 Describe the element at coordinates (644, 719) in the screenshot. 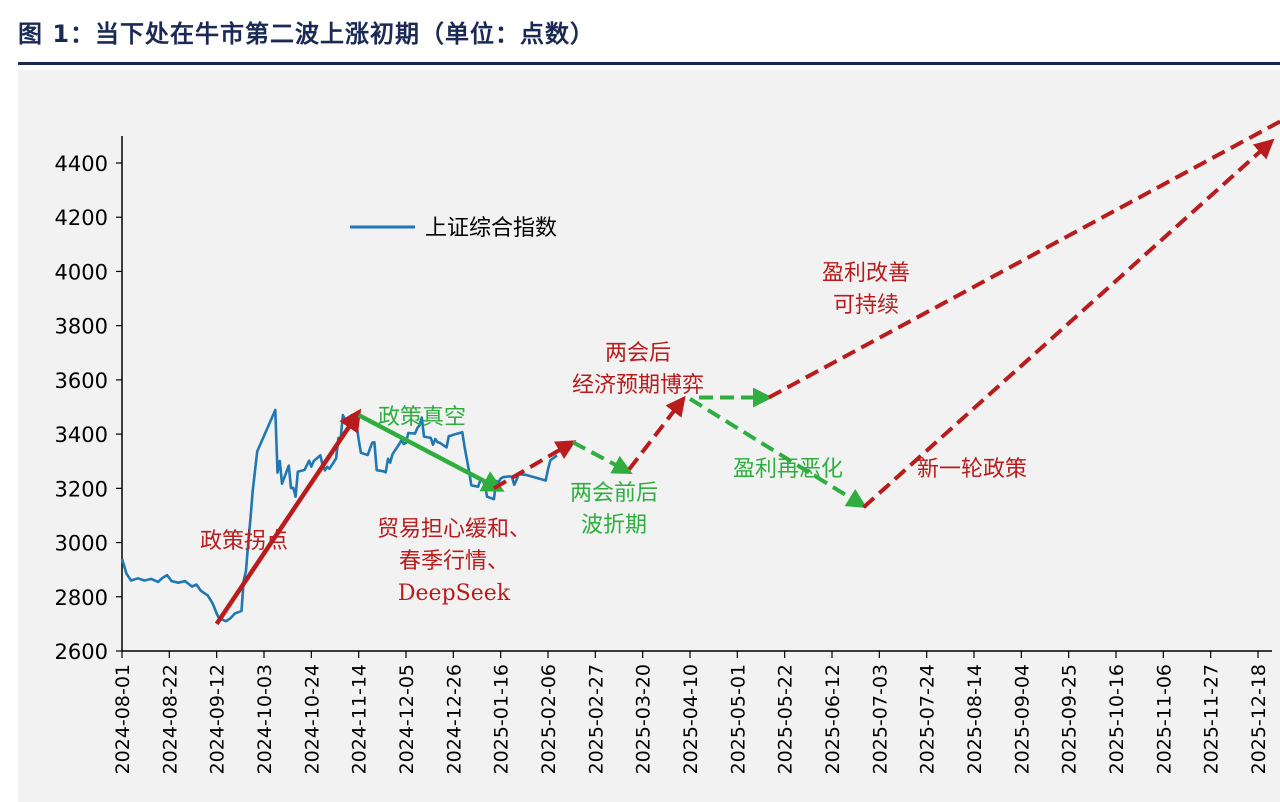

I see `x-tick-label: 2025-03-20` at that location.